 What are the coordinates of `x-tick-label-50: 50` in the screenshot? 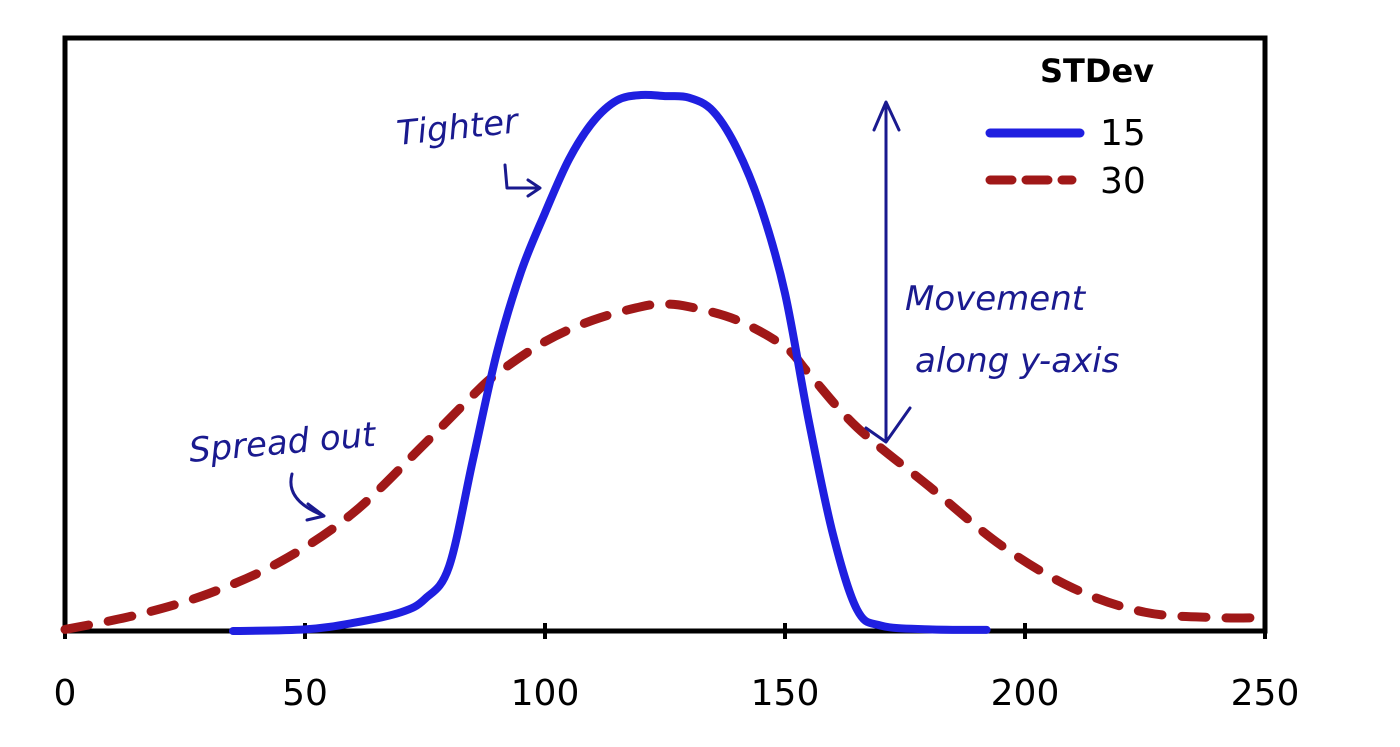 It's located at (305, 693).